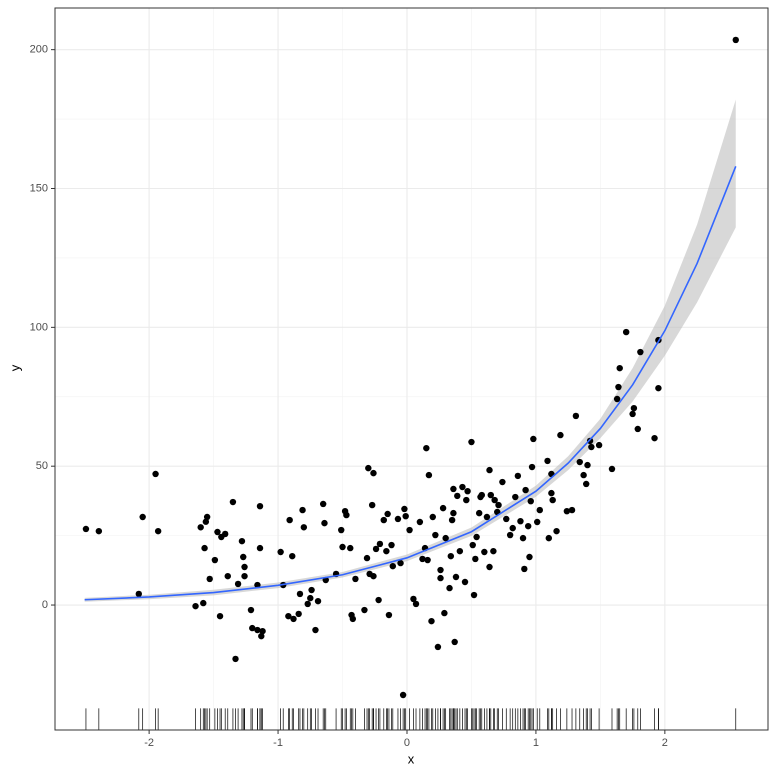 This screenshot has width=776, height=773. Describe the element at coordinates (411, 758) in the screenshot. I see `x-axis-title: x` at that location.